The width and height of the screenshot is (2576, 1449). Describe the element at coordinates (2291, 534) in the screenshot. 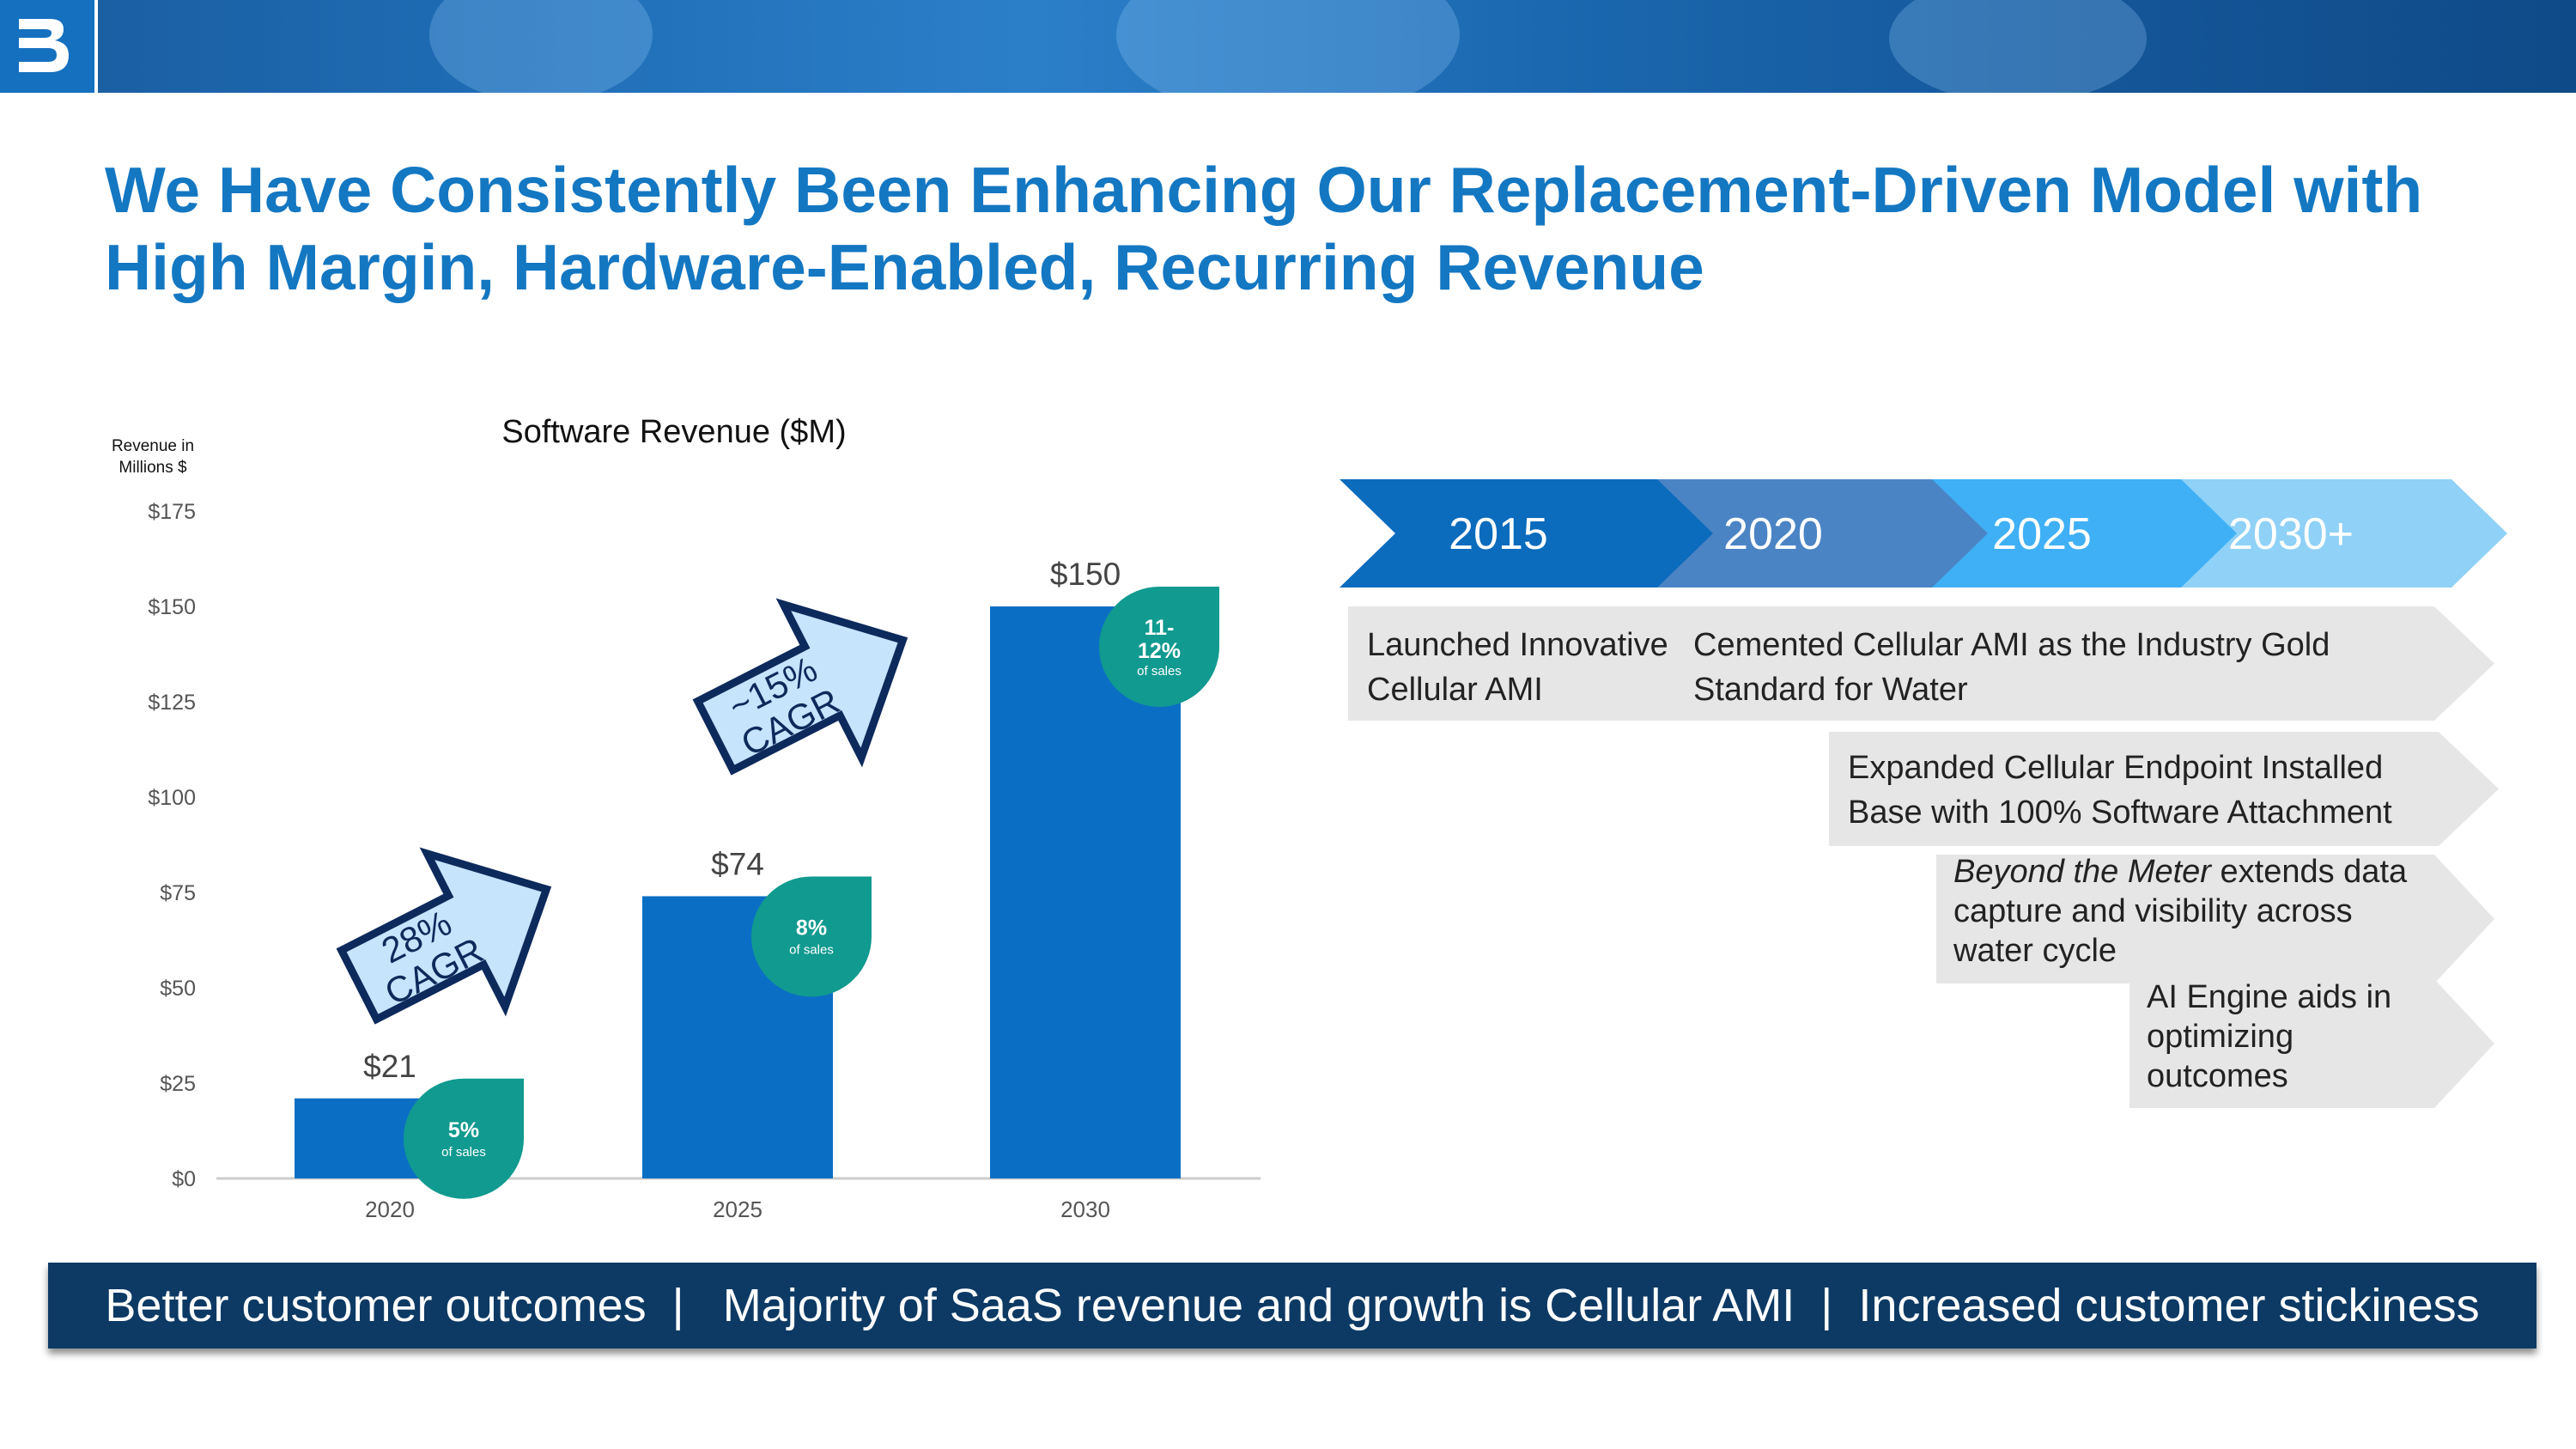

I see `timeline-year-label: 2030+` at that location.